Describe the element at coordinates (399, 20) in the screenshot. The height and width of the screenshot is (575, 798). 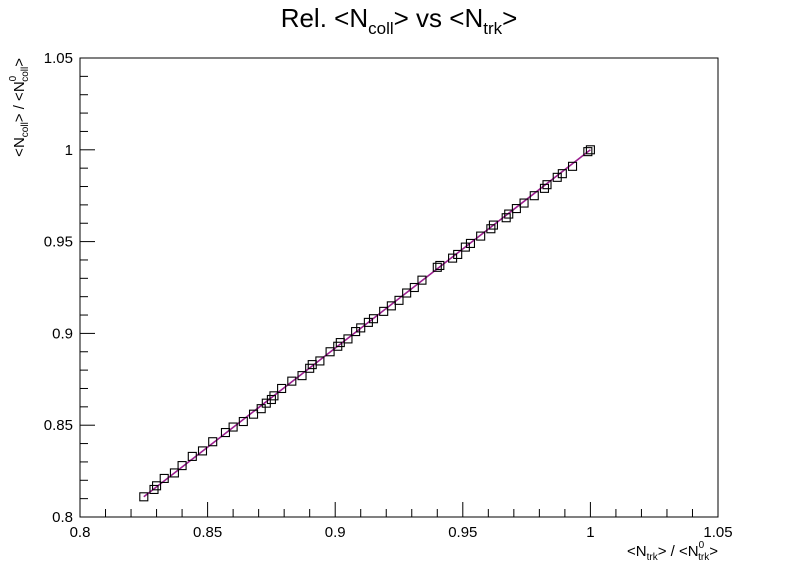
I see `chart-title: Rel. <Ncoll> vs <Ntrk>` at that location.